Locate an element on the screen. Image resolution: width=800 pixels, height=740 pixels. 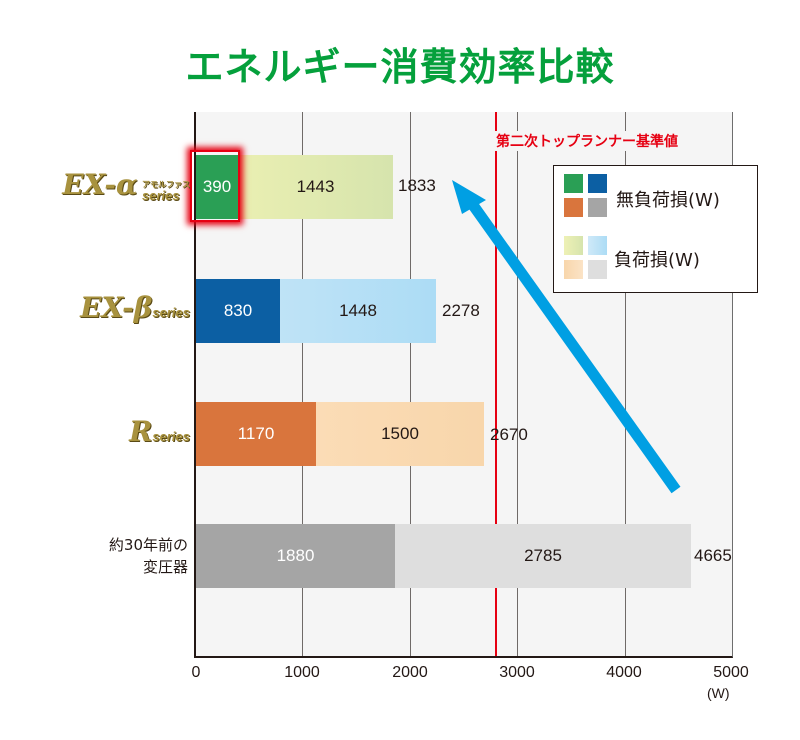
category-r-name: R is located at coordinates (141, 431).